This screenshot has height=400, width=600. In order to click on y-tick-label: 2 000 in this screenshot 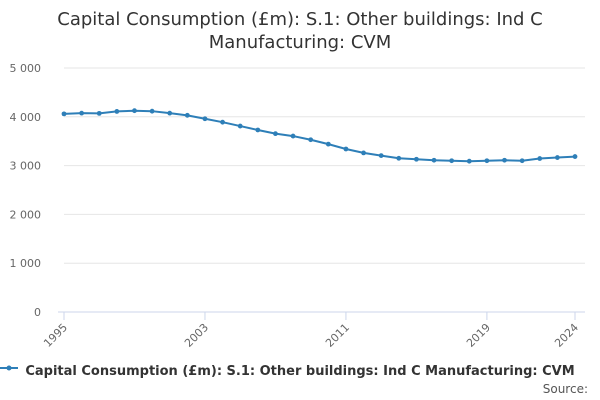, I will do `click(26, 214)`.